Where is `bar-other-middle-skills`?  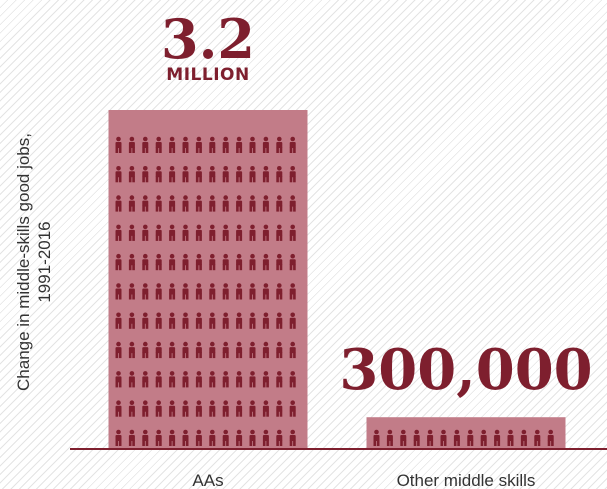 bar-other-middle-skills is located at coordinates (466, 433).